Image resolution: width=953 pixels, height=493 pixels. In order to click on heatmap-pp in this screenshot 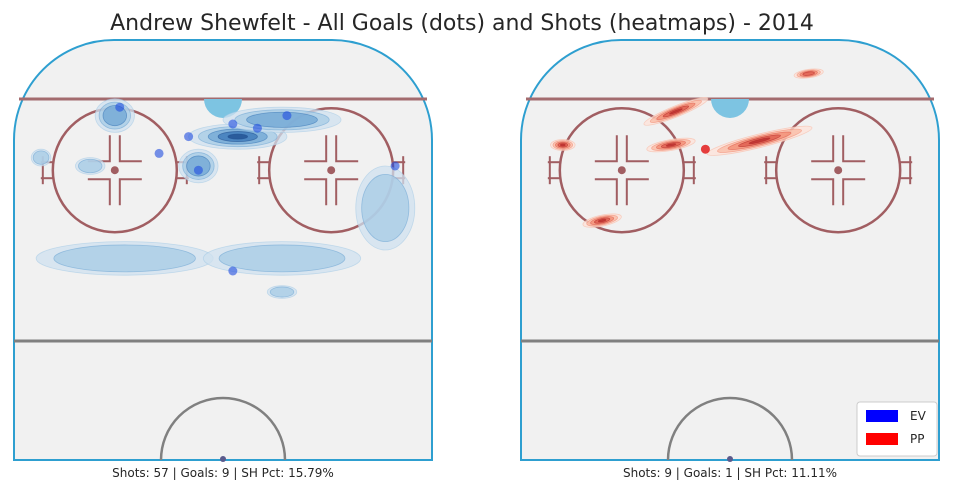, I will do `click(687, 148)`.